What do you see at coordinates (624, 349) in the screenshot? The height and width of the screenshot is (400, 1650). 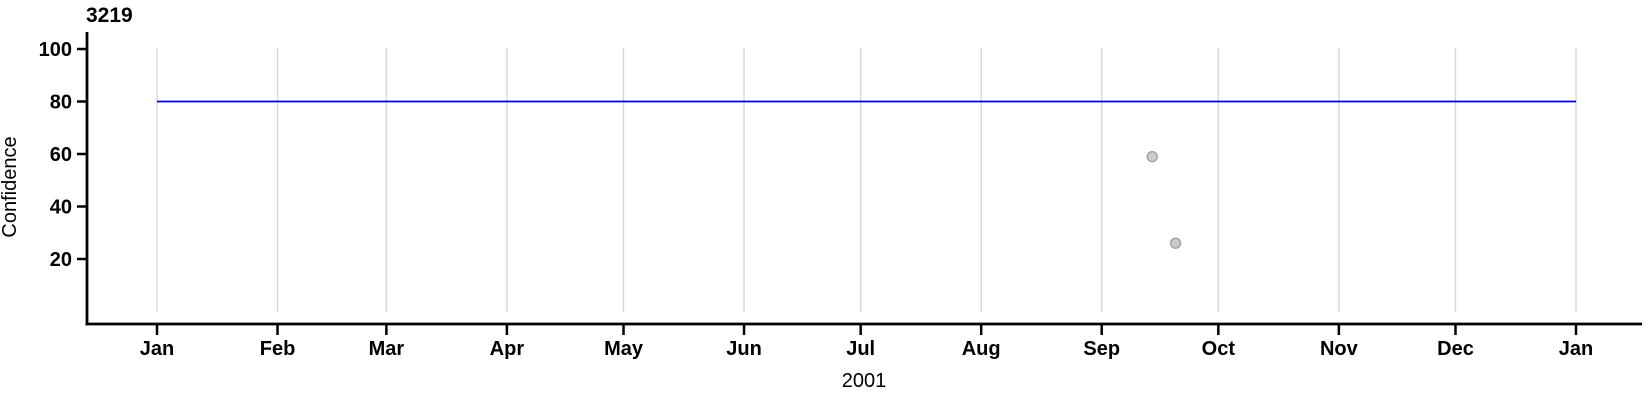 I see `x-tick-label: May` at bounding box center [624, 349].